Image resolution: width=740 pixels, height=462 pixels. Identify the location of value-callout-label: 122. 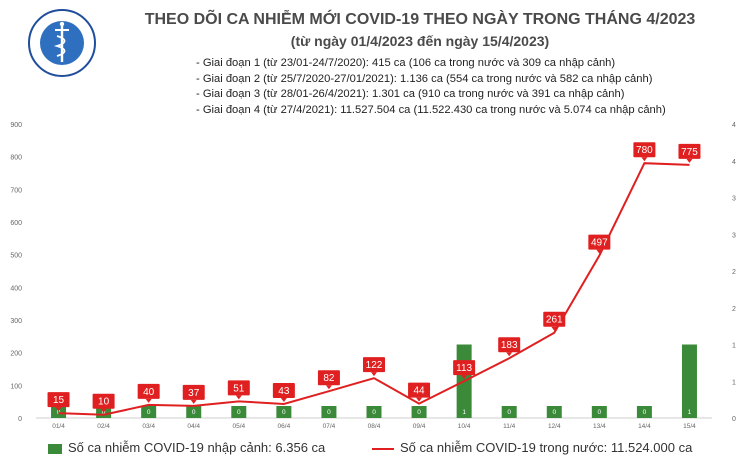
(374, 365).